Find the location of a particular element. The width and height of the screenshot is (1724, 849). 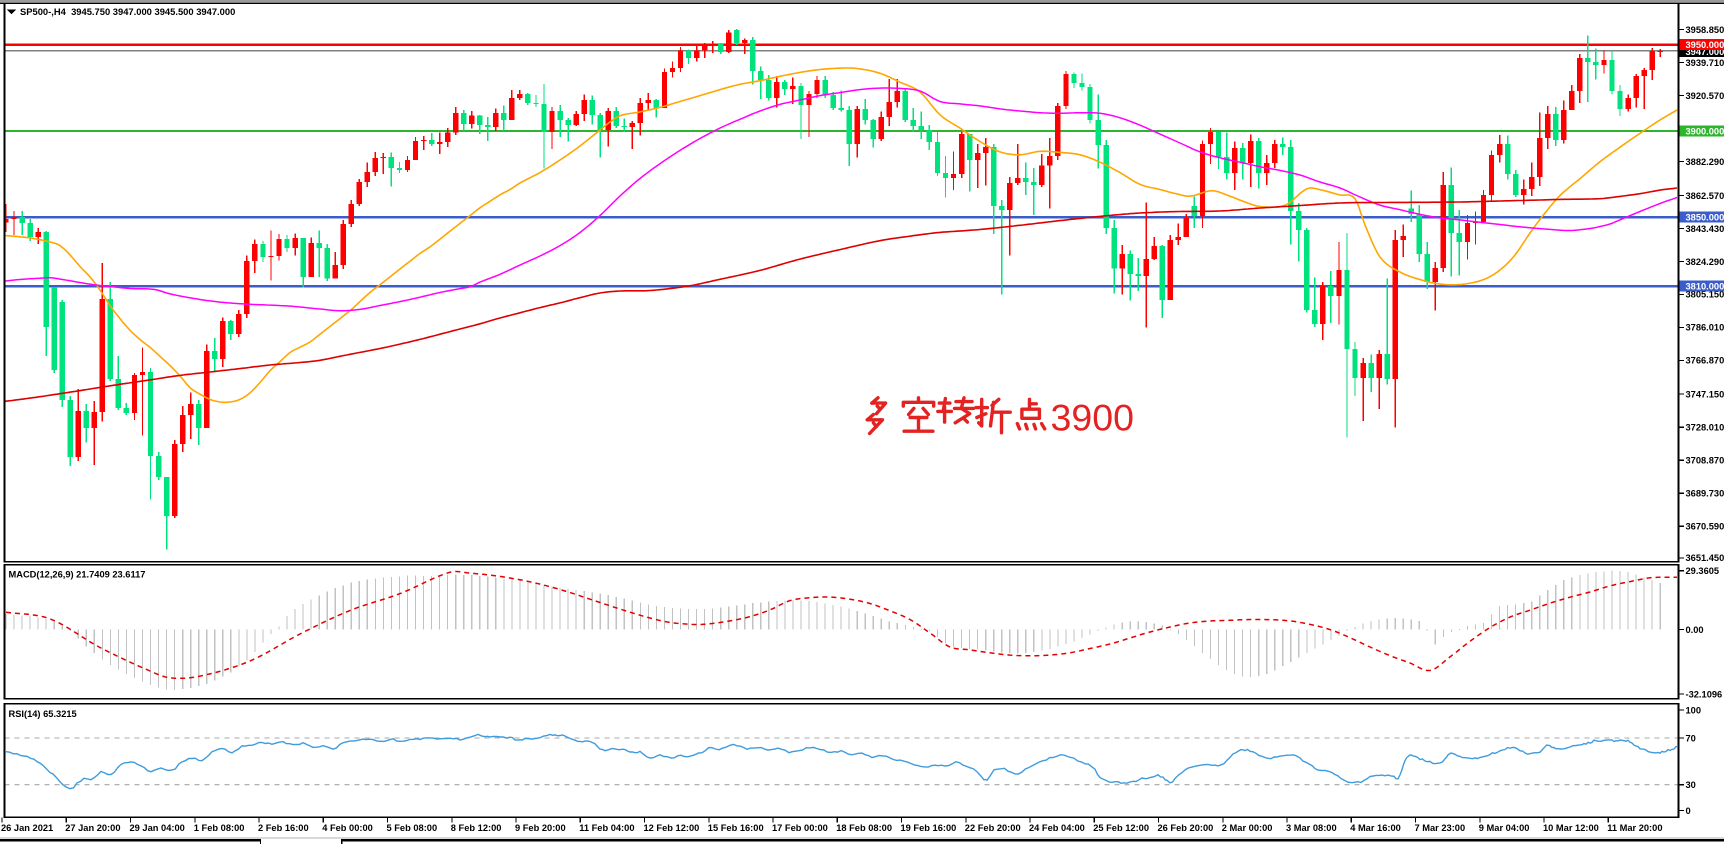

svg-text: 3810.000 is located at coordinates (1705, 287).